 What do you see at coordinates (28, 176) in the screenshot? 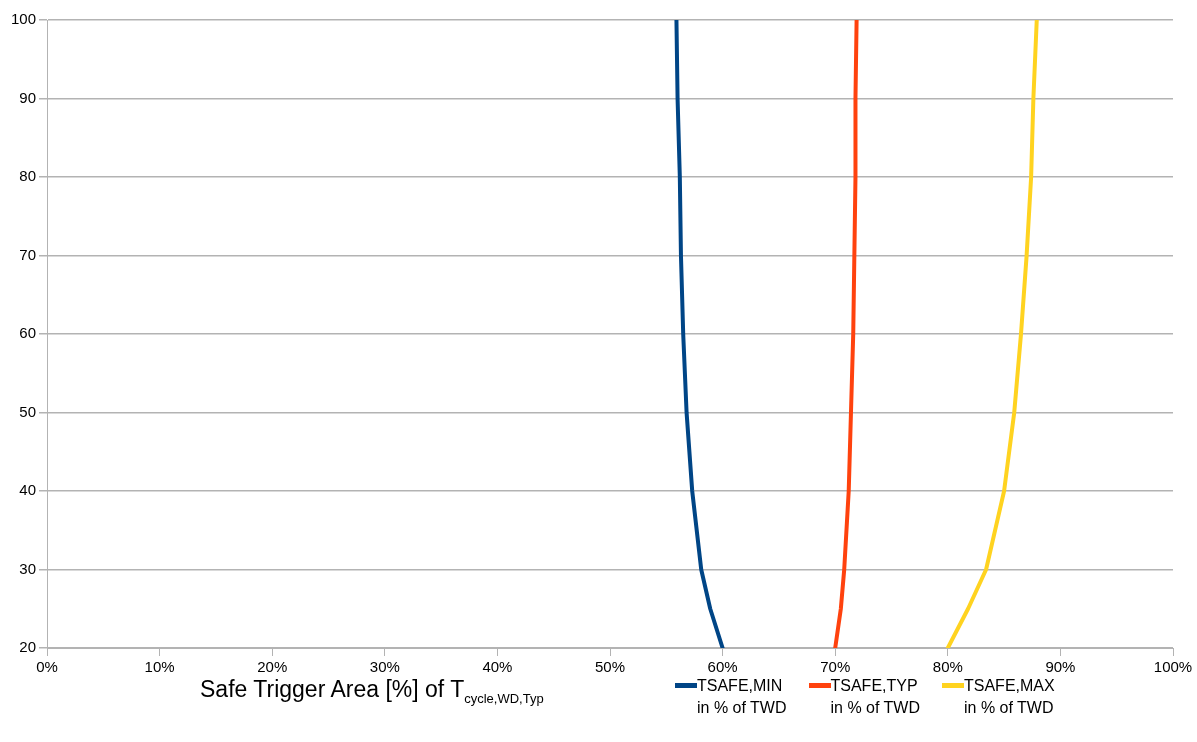
I see `y-tick-label: 80` at bounding box center [28, 176].